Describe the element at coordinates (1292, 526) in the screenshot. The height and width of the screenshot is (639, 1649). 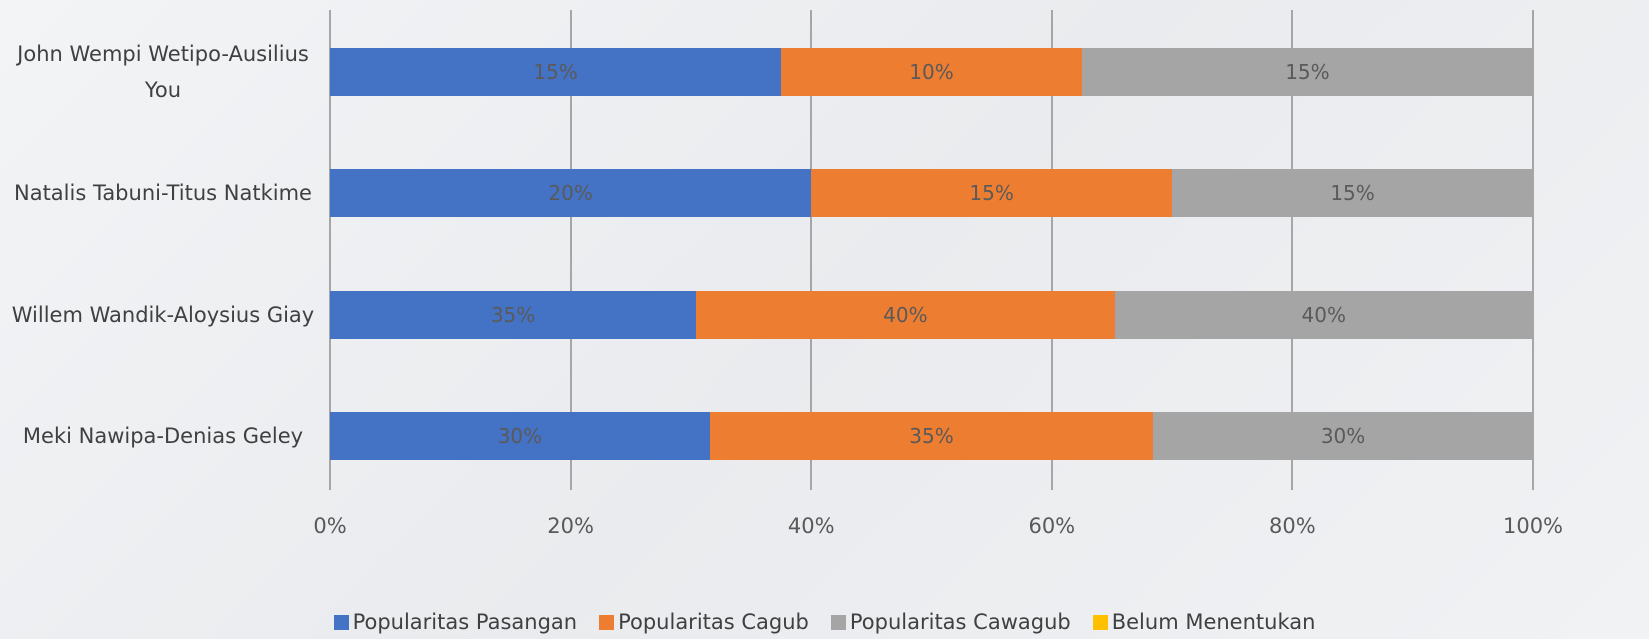
I see `x-tick-label: 80%` at that location.